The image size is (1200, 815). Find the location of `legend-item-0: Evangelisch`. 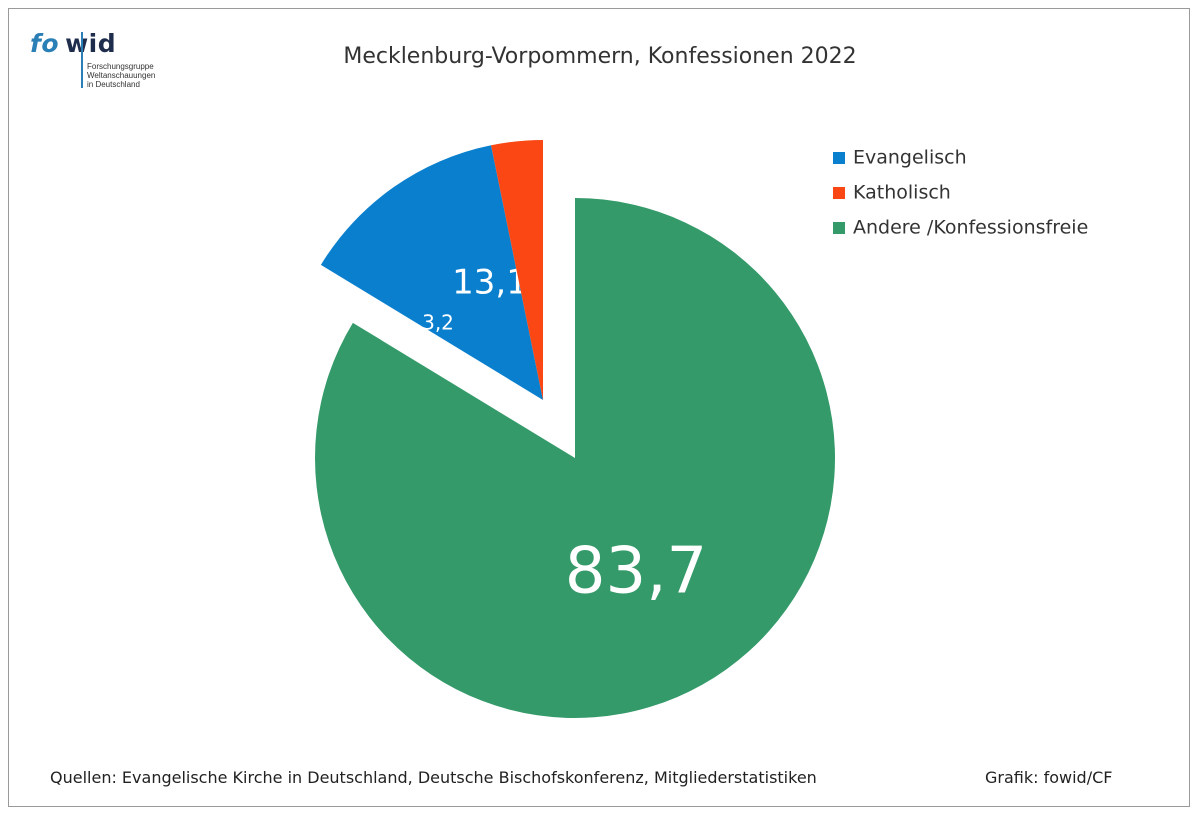

legend-item-0: Evangelisch is located at coordinates (900, 158).